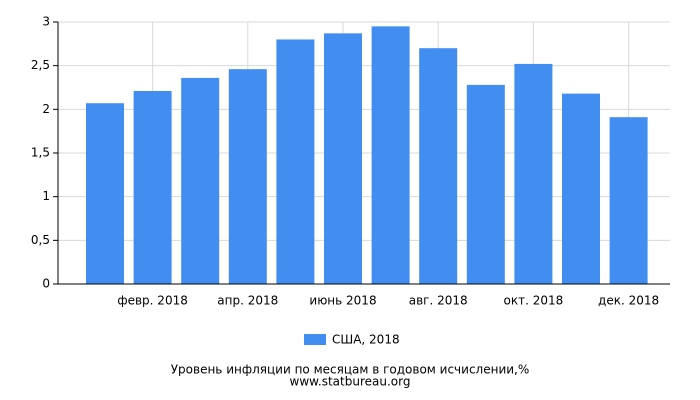 The width and height of the screenshot is (700, 400). Describe the element at coordinates (315, 339) in the screenshot. I see `legend-swatch` at that location.